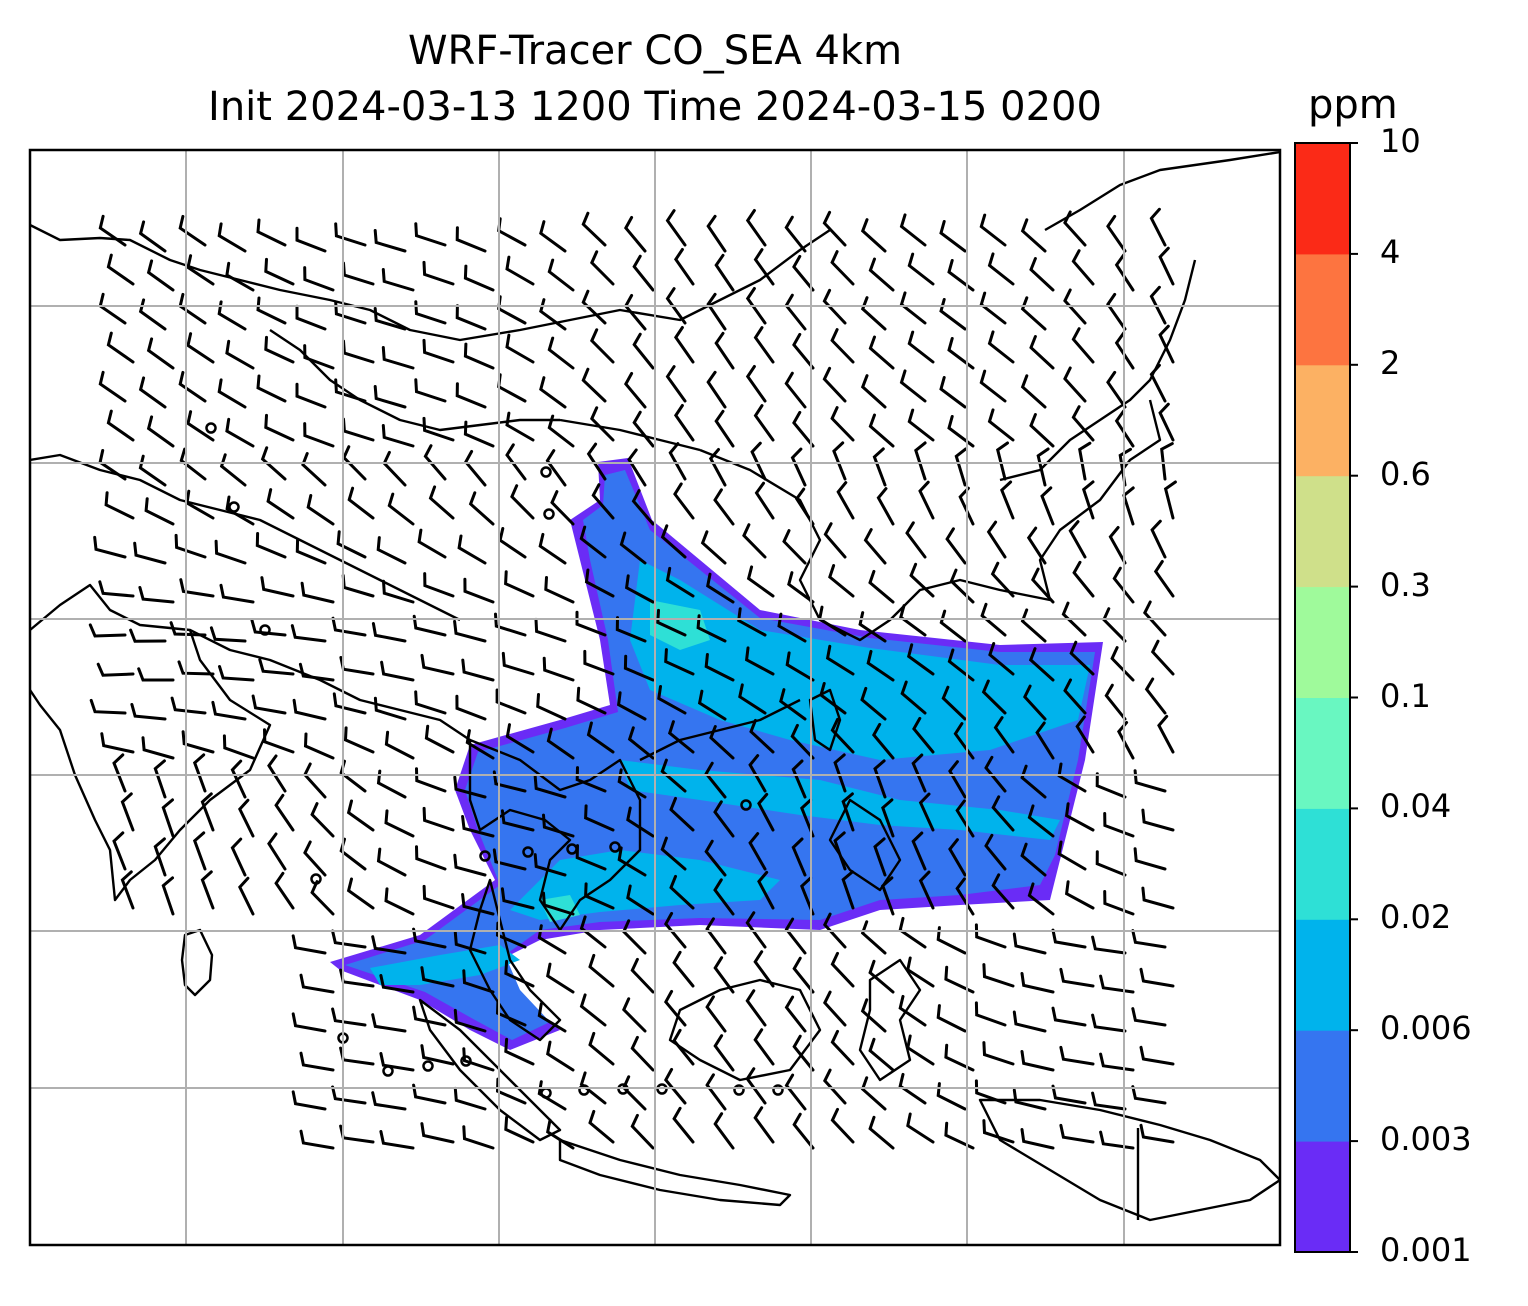 The width and height of the screenshot is (1528, 1306). Describe the element at coordinates (1416, 917) in the screenshot. I see `colorbar-tick-label: 0.02` at that location.